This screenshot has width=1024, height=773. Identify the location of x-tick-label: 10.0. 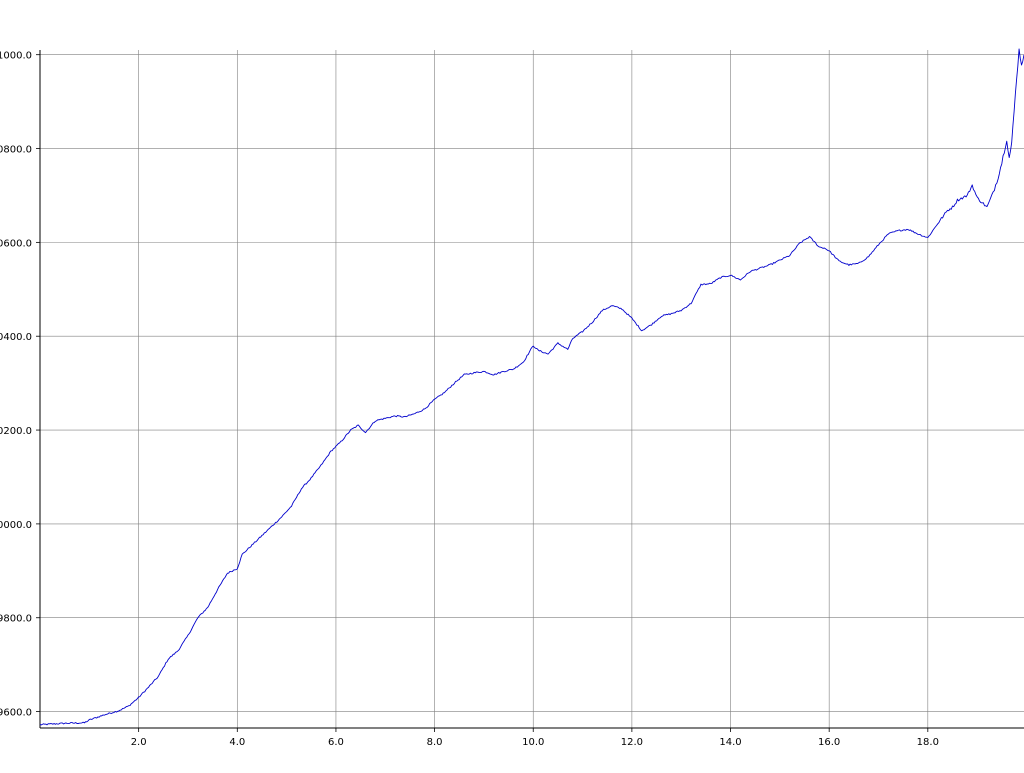
(533, 742).